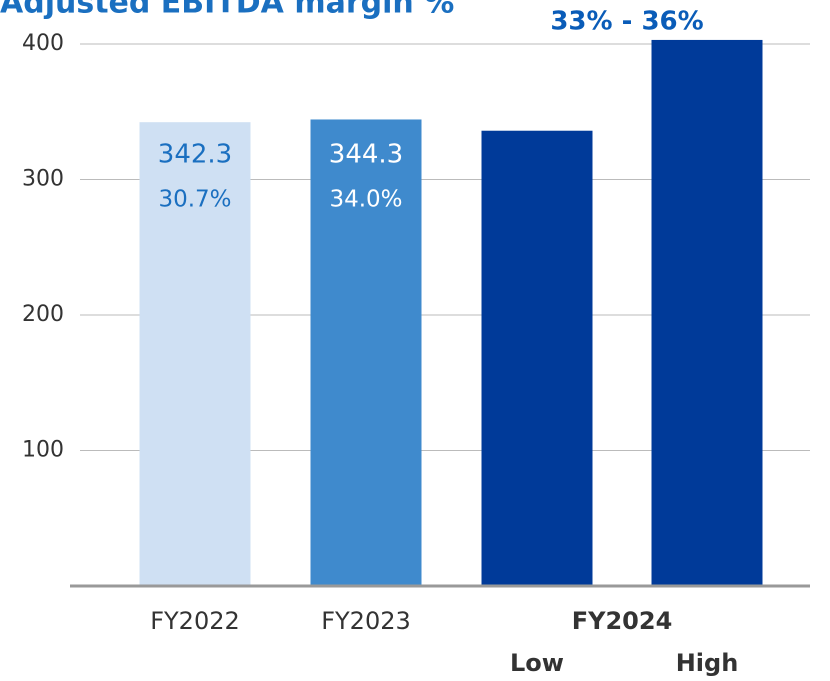 This screenshot has height=681, width=830. Describe the element at coordinates (707, 663) in the screenshot. I see `x-tick-label: High` at that location.